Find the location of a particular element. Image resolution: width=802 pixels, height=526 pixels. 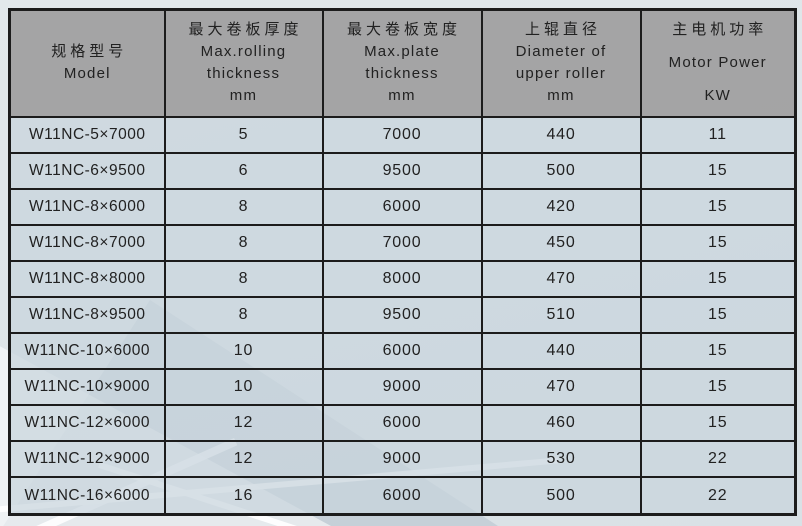

value-cell: 510 is located at coordinates (561, 315).